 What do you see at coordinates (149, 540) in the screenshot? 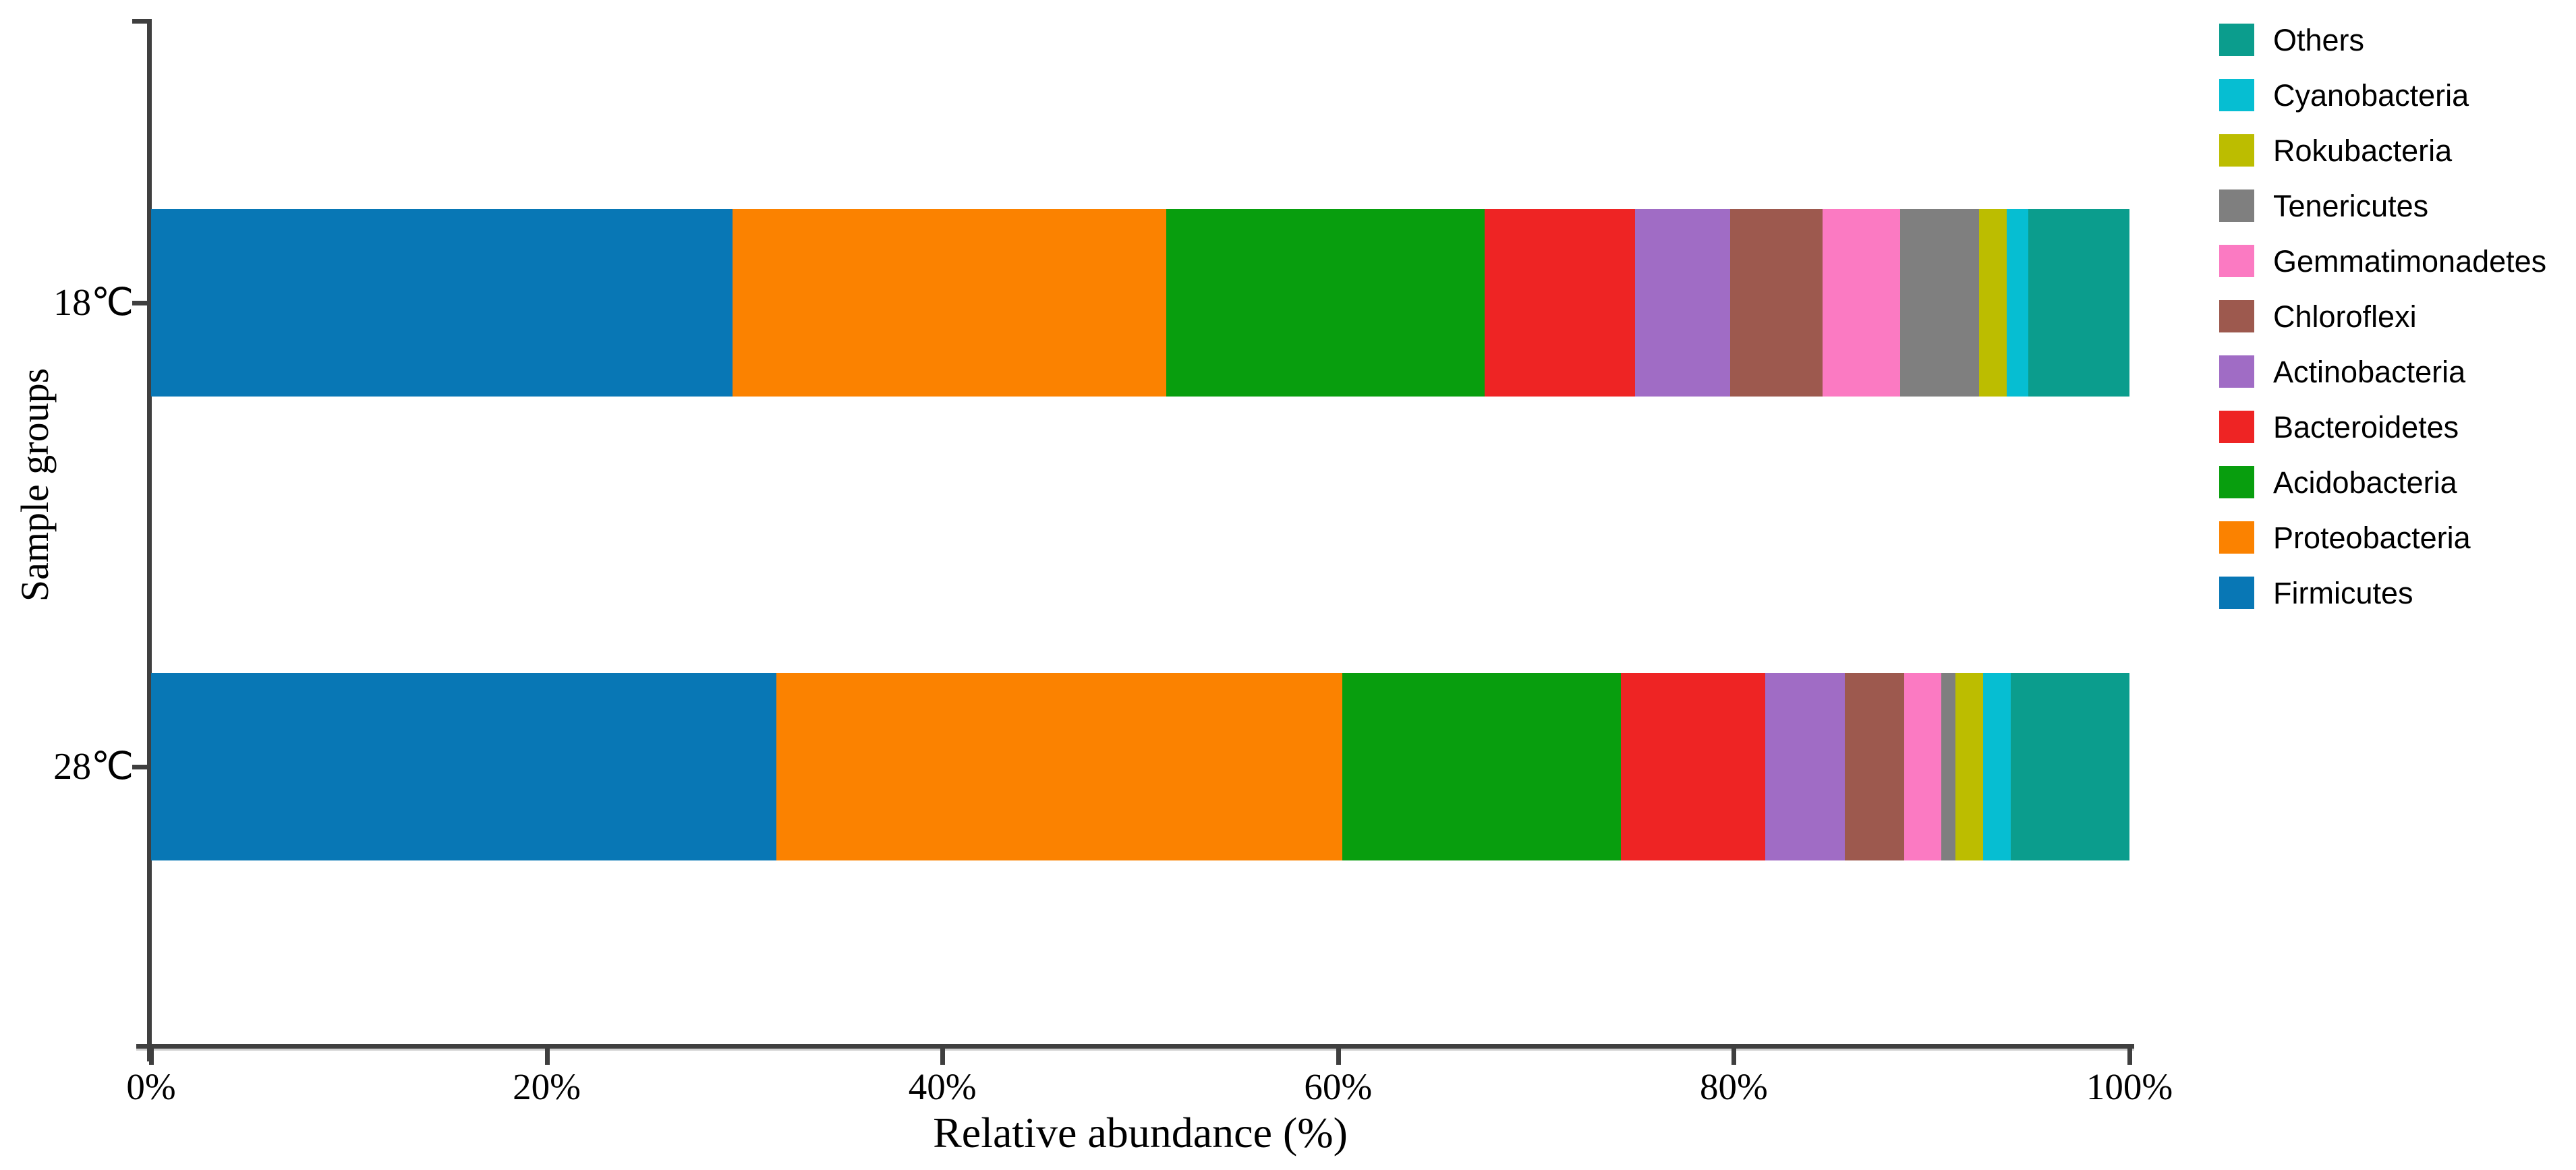
I see `y-axis-line` at bounding box center [149, 540].